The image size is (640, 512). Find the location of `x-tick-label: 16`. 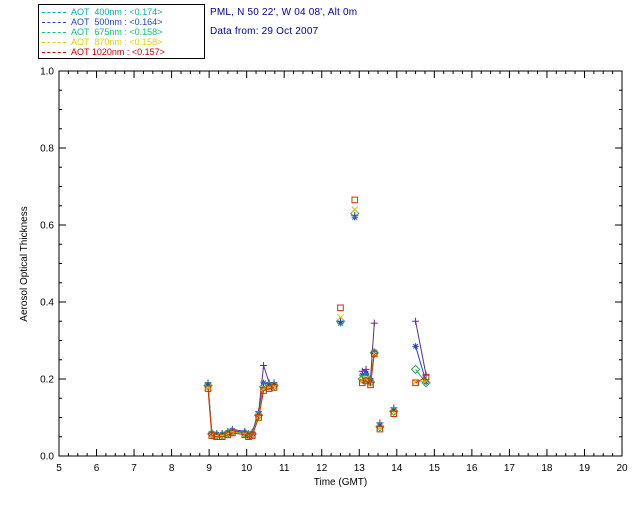

x-tick-label: 16 is located at coordinates (472, 468).